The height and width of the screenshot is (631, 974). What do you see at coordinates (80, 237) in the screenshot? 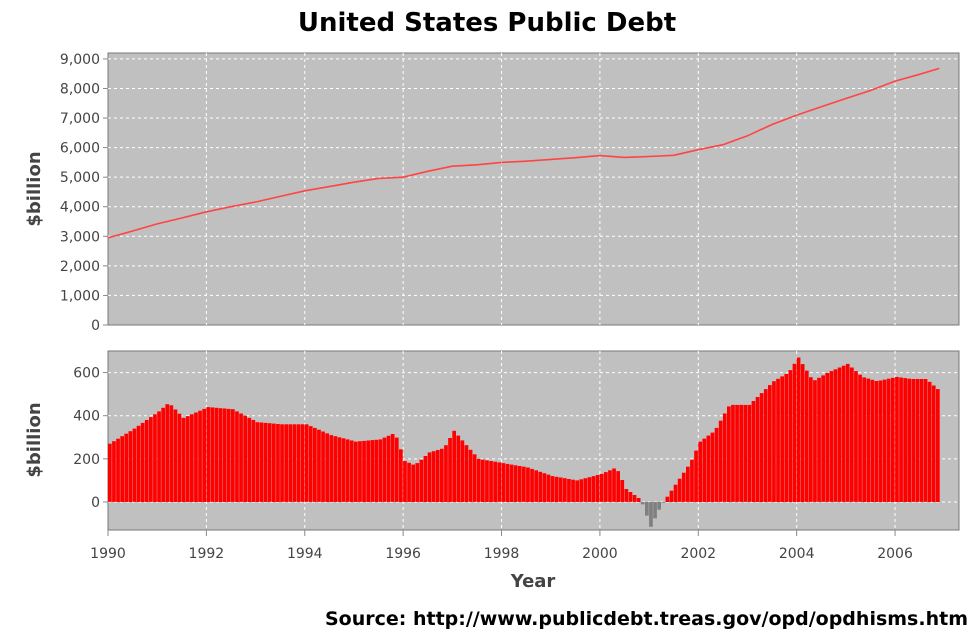
I see `debt-ytick-label: 3,000` at bounding box center [80, 237].